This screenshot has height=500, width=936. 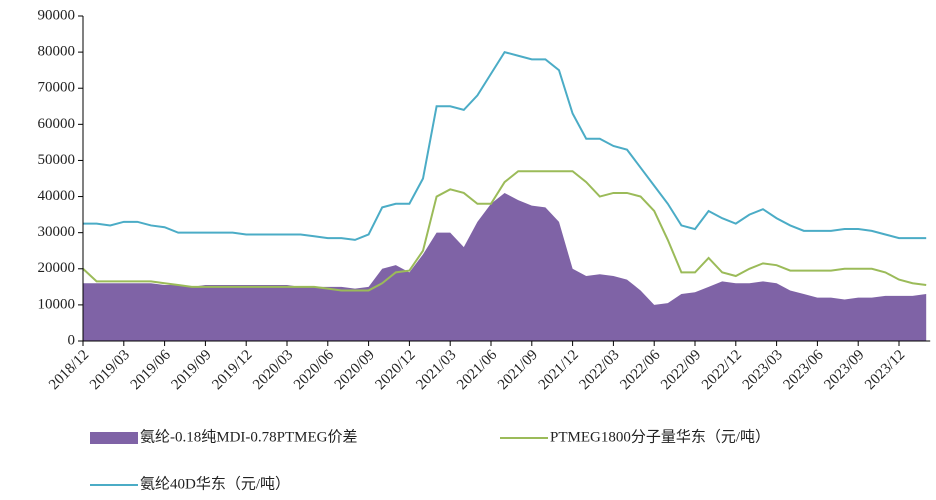 I want to click on legend-label: 氨纶-0.18纯MDI-0.78PTMEG价差, so click(x=249, y=436).